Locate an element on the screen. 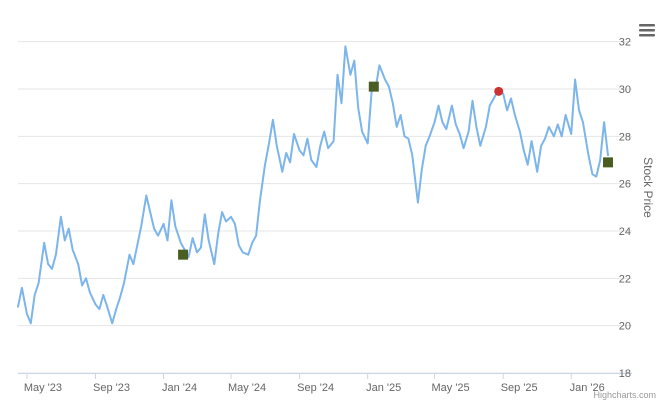 The height and width of the screenshot is (400, 660). x-tick-label: Jan '26 is located at coordinates (587, 388).